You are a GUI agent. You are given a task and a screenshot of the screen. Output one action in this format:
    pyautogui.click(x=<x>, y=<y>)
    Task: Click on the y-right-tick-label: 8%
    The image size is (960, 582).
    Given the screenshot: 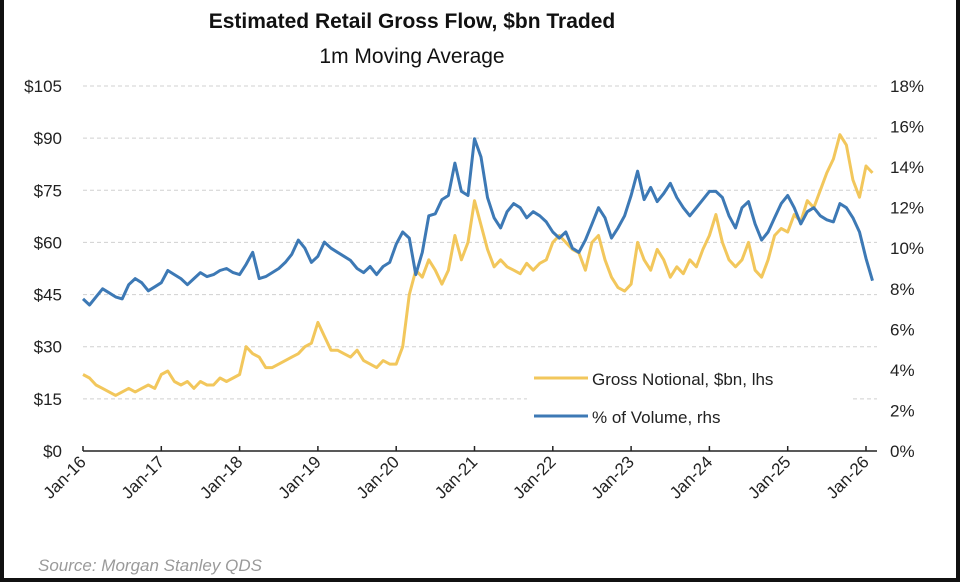 What is the action you would take?
    pyautogui.click(x=902, y=289)
    